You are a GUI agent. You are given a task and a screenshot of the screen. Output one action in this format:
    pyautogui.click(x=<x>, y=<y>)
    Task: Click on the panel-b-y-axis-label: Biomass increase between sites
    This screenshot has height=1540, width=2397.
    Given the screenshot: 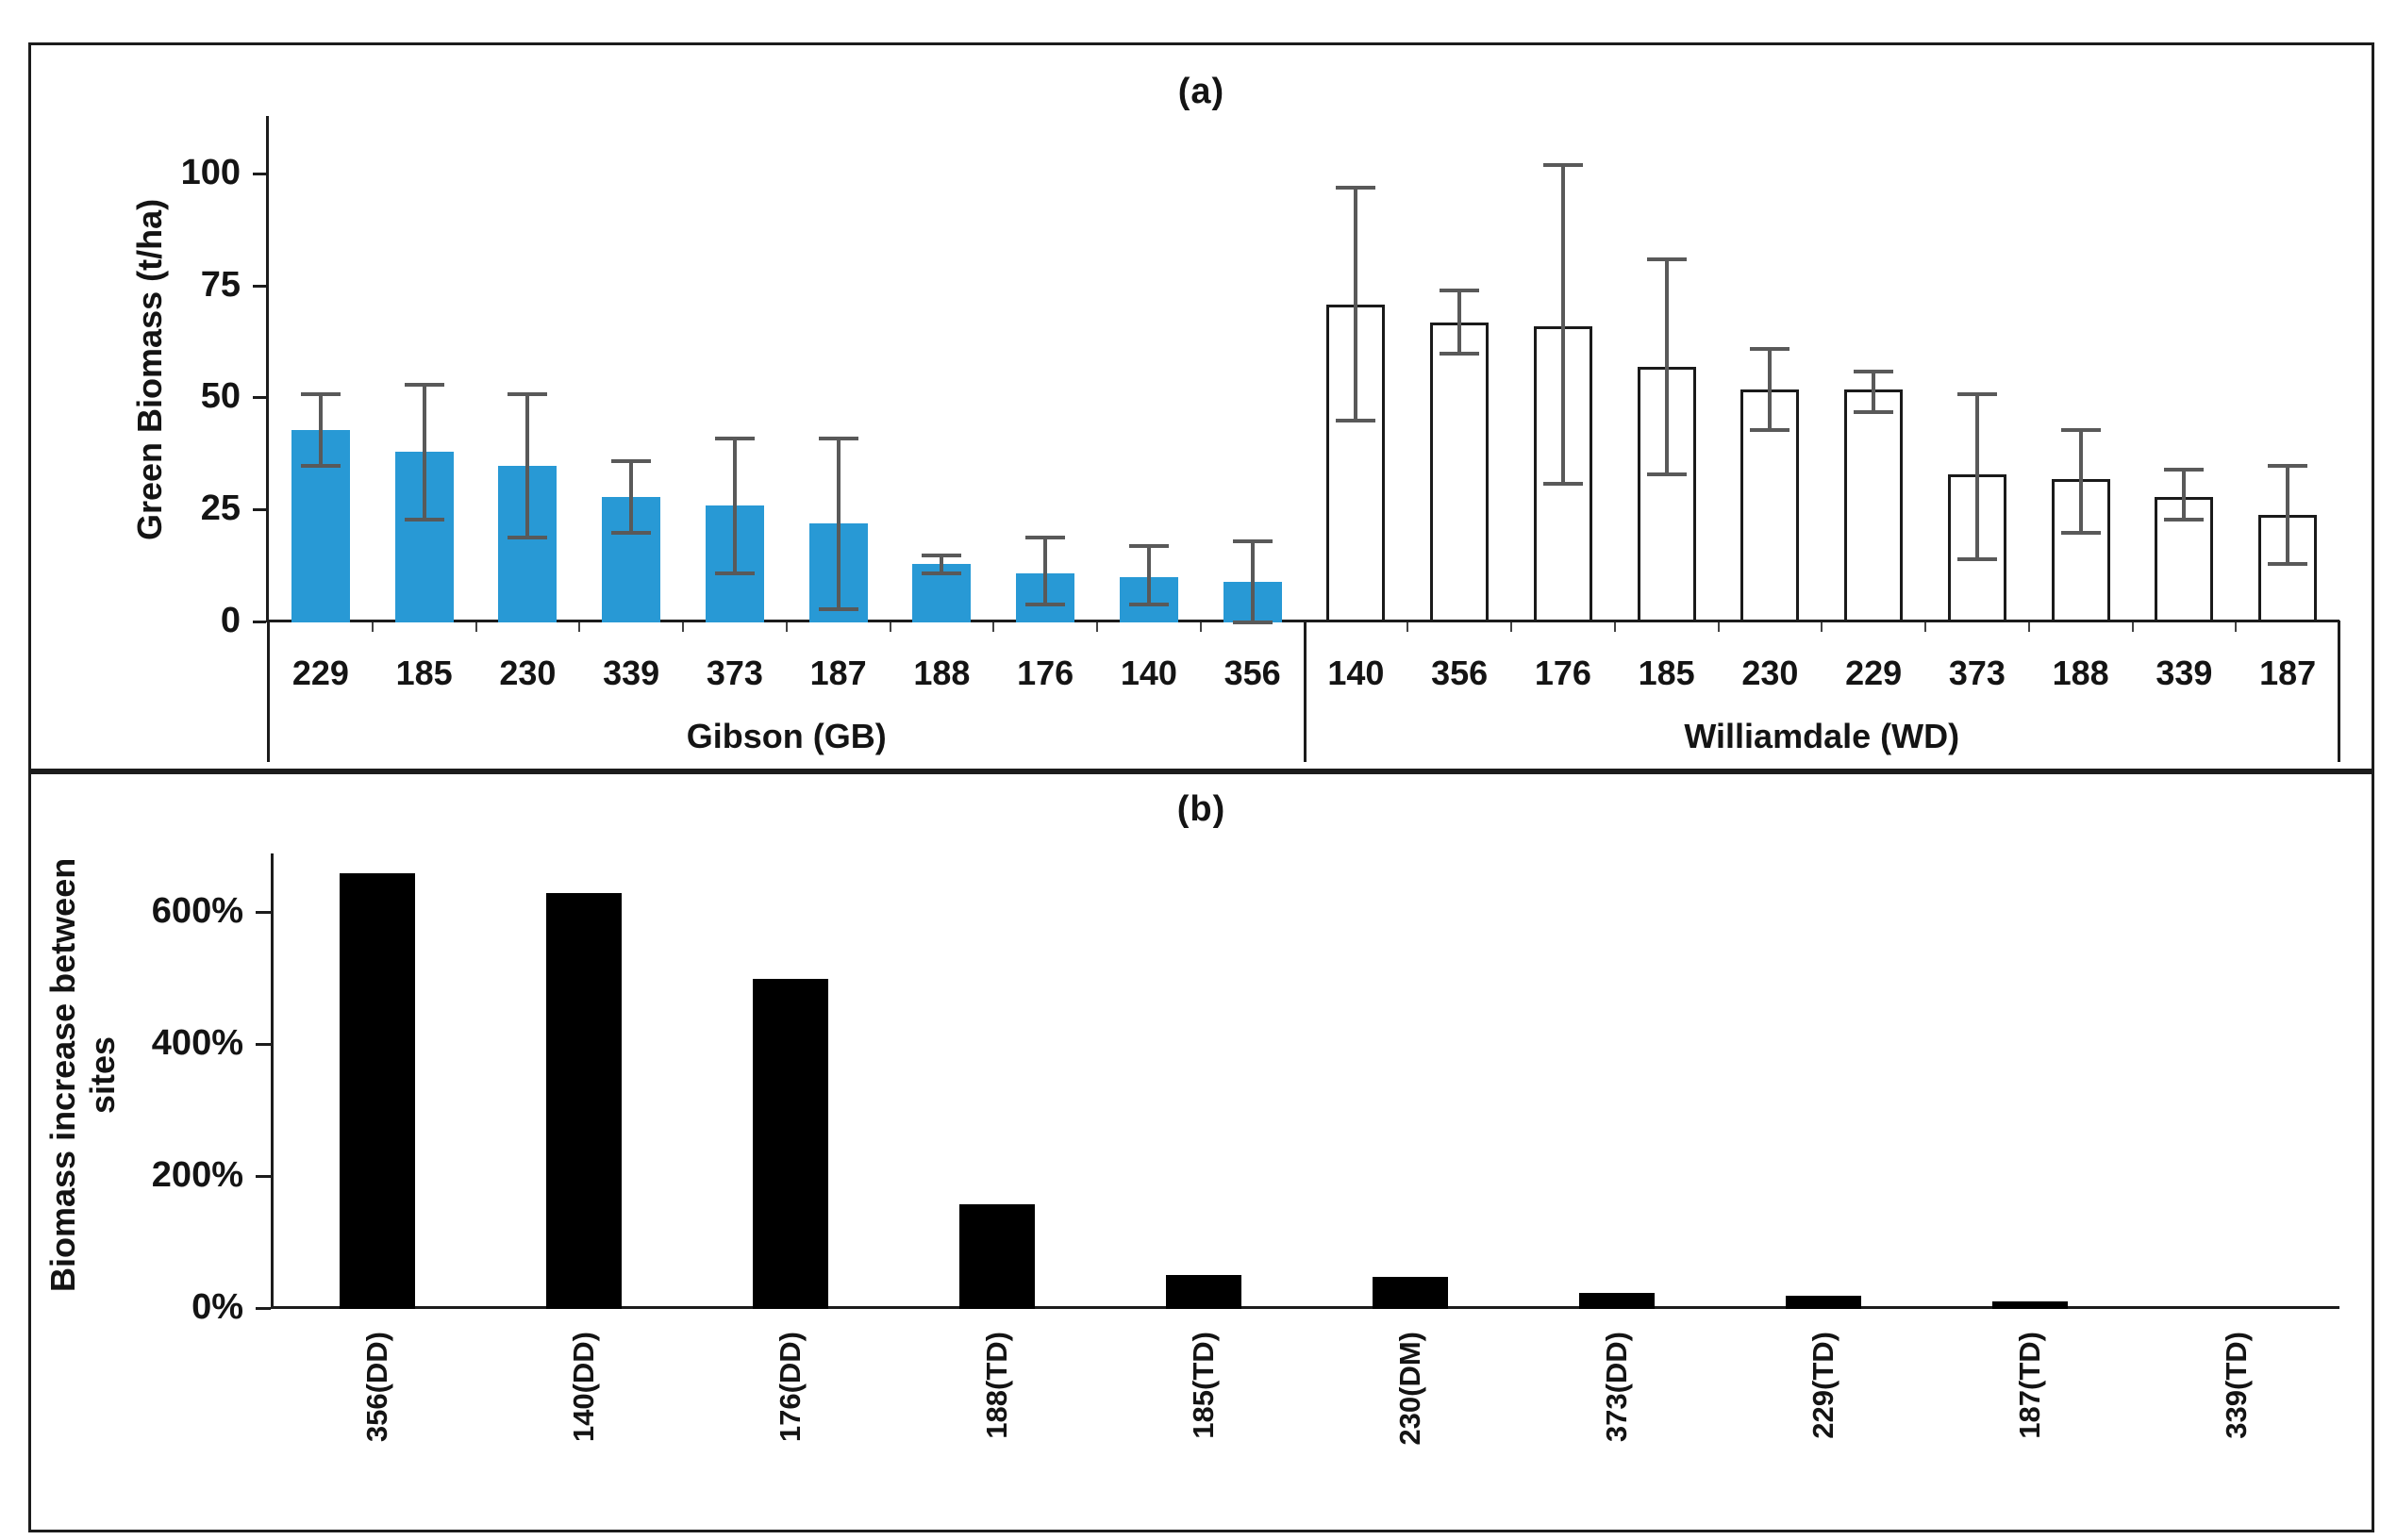 What is the action you would take?
    pyautogui.click(x=82, y=1075)
    